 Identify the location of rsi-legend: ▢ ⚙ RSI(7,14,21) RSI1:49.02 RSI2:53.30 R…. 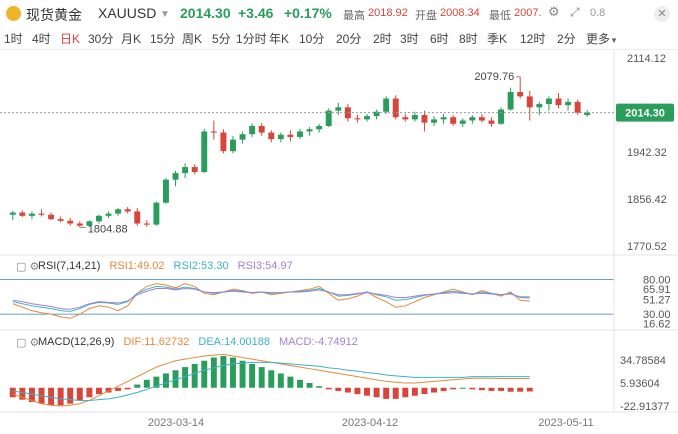
(154, 266).